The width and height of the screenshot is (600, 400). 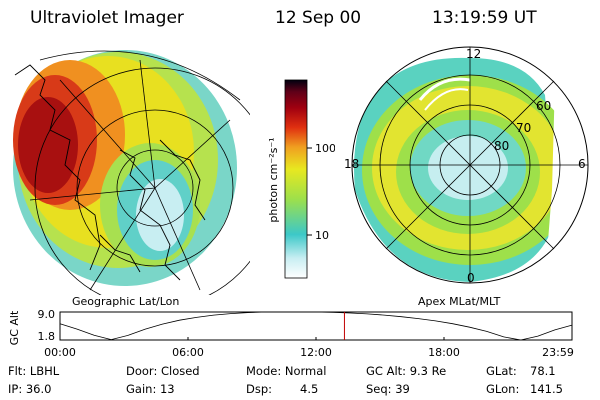 I want to click on flt-label: Flt: LBHL, so click(x=34, y=371).